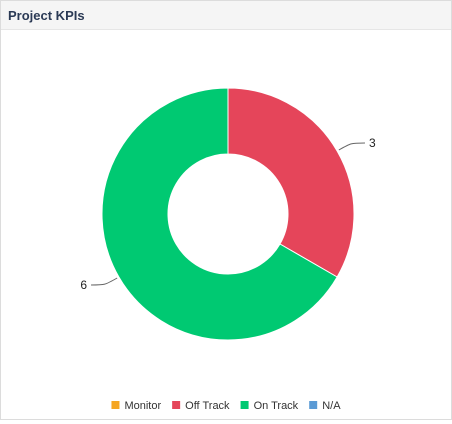 This screenshot has height=424, width=452. Describe the element at coordinates (176, 405) in the screenshot. I see `legend-swatch-off-track` at that location.